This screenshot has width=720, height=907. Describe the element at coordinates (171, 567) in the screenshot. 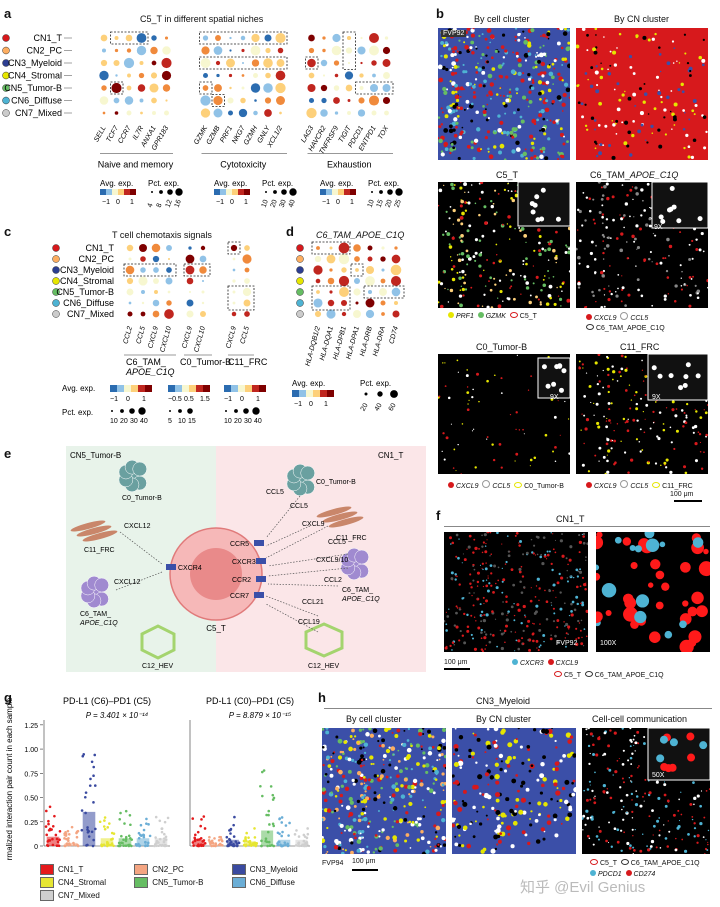

I see `receptor-cxcr4` at that location.